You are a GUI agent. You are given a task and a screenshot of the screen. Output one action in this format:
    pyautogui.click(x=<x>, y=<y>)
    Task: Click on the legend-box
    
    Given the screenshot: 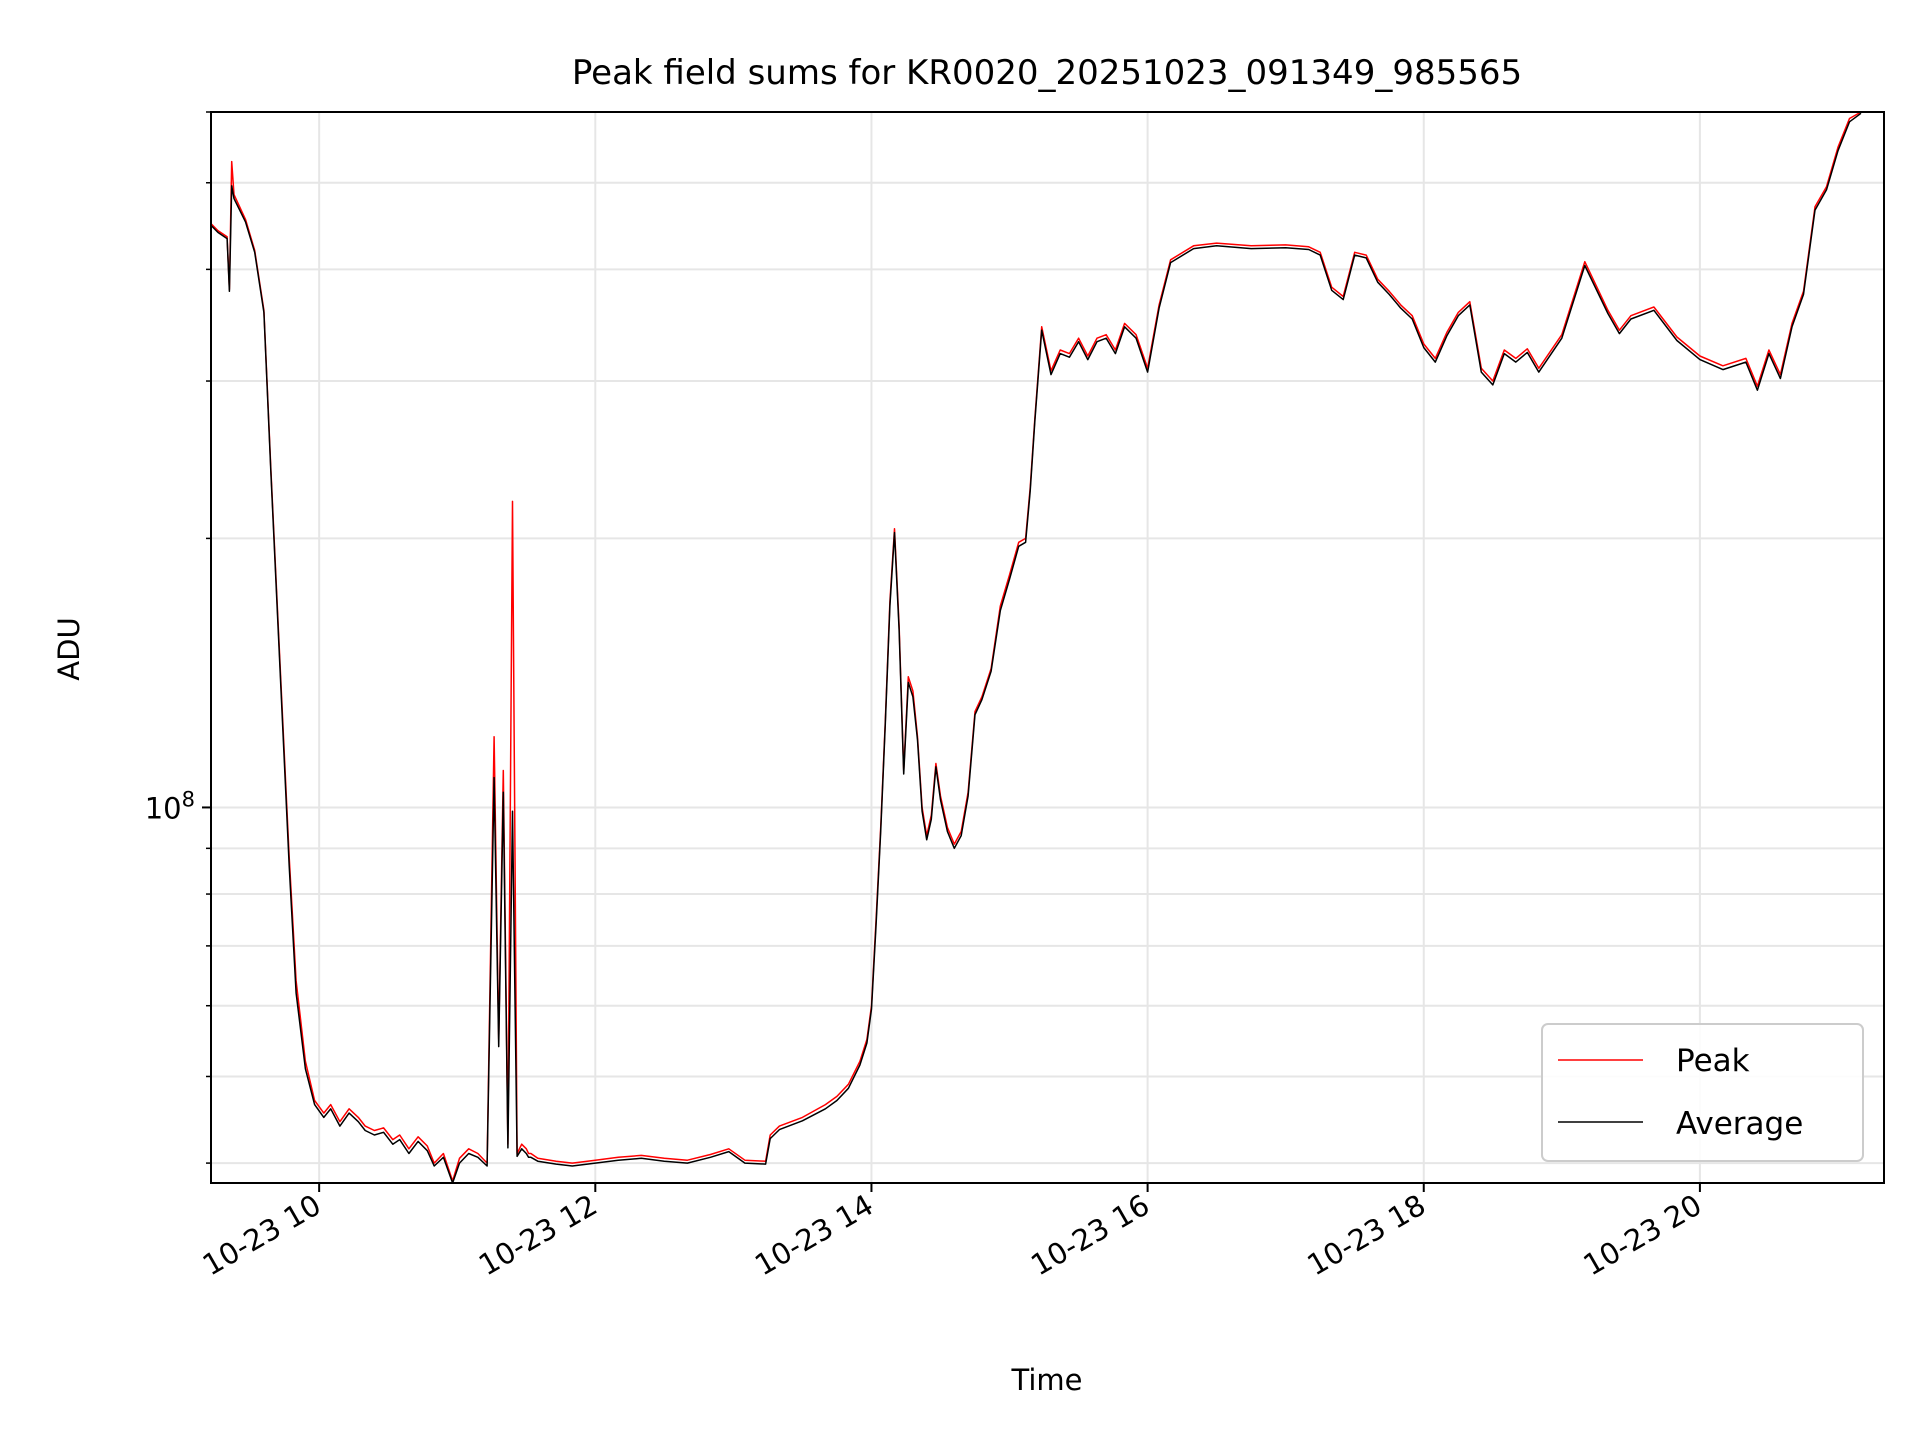 What is the action you would take?
    pyautogui.click(x=1702, y=1092)
    